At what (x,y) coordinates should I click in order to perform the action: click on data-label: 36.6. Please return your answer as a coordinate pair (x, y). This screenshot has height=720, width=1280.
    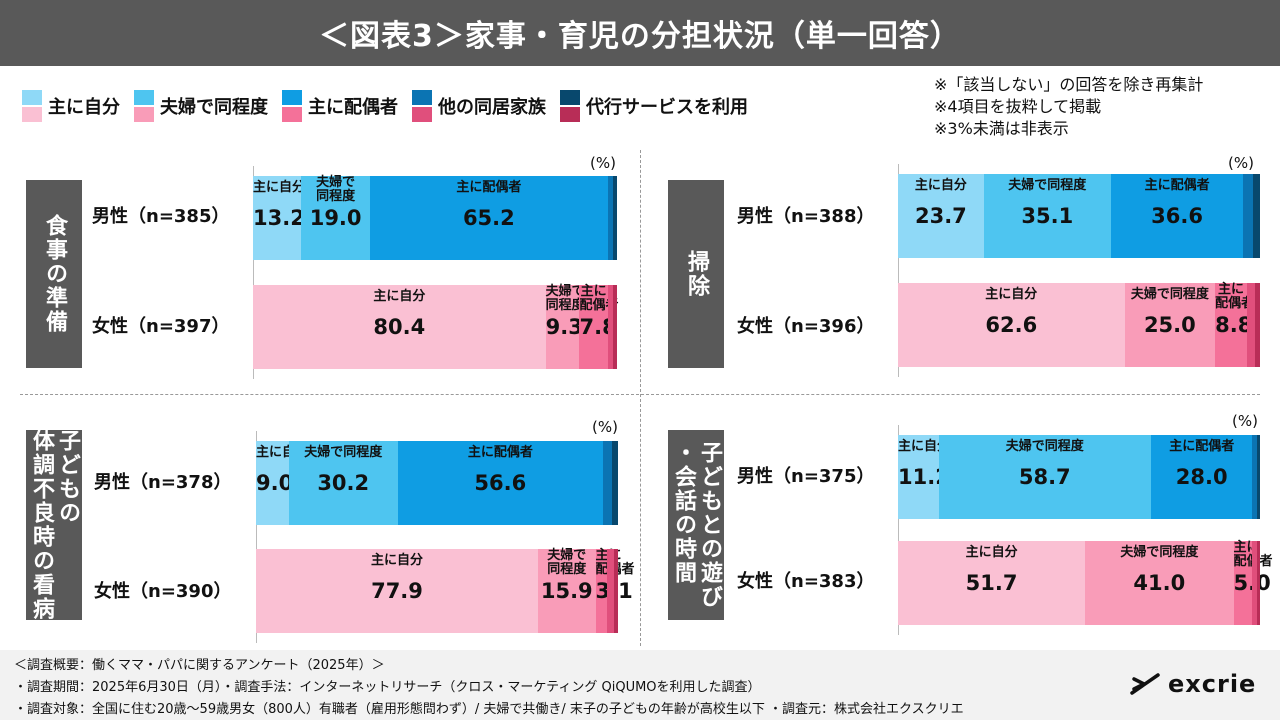
    Looking at the image, I should click on (1177, 216).